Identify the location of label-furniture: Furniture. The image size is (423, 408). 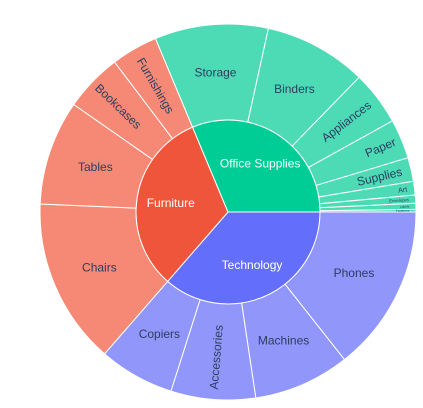
(171, 203).